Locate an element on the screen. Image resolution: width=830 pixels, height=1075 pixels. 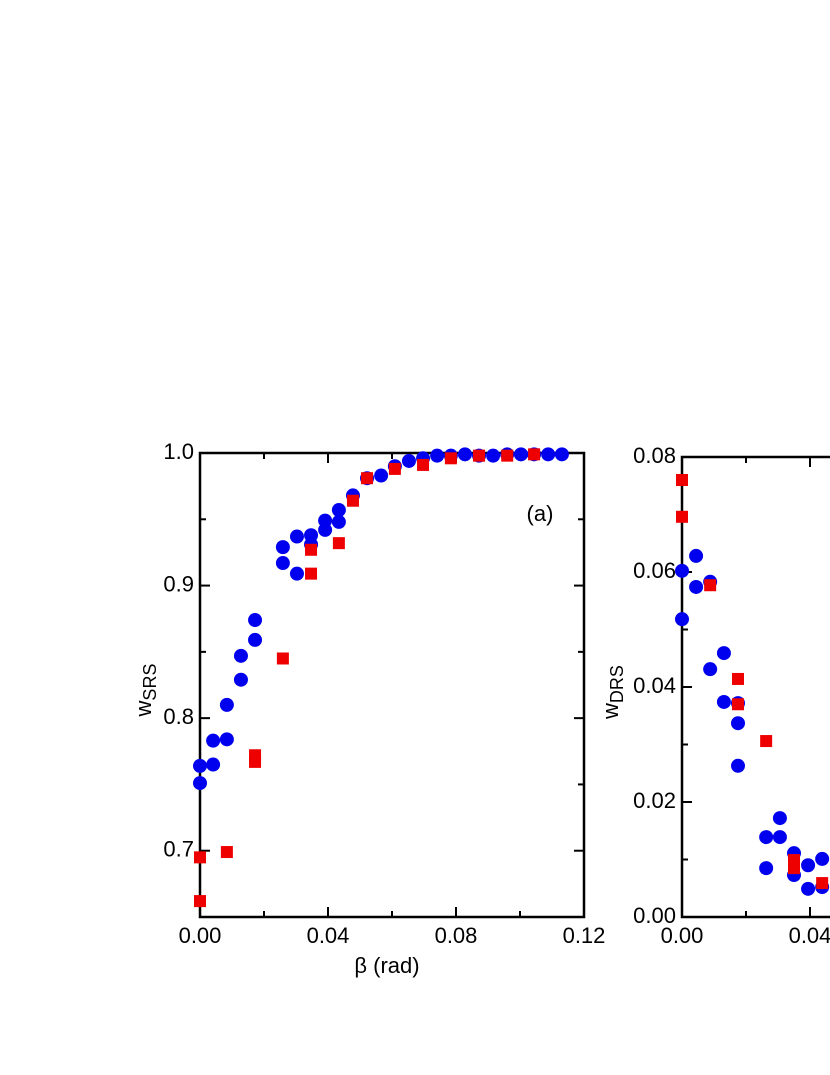
x-tick-label: 0.08 is located at coordinates (456, 935).